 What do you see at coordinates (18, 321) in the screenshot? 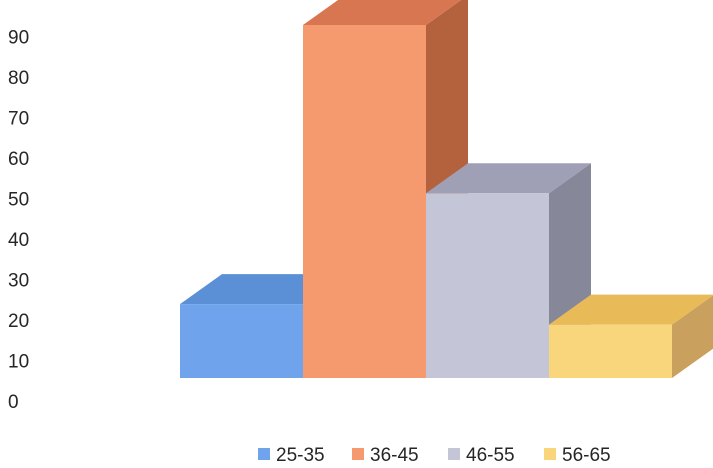
I see `y-tick-label-20: 20` at bounding box center [18, 321].